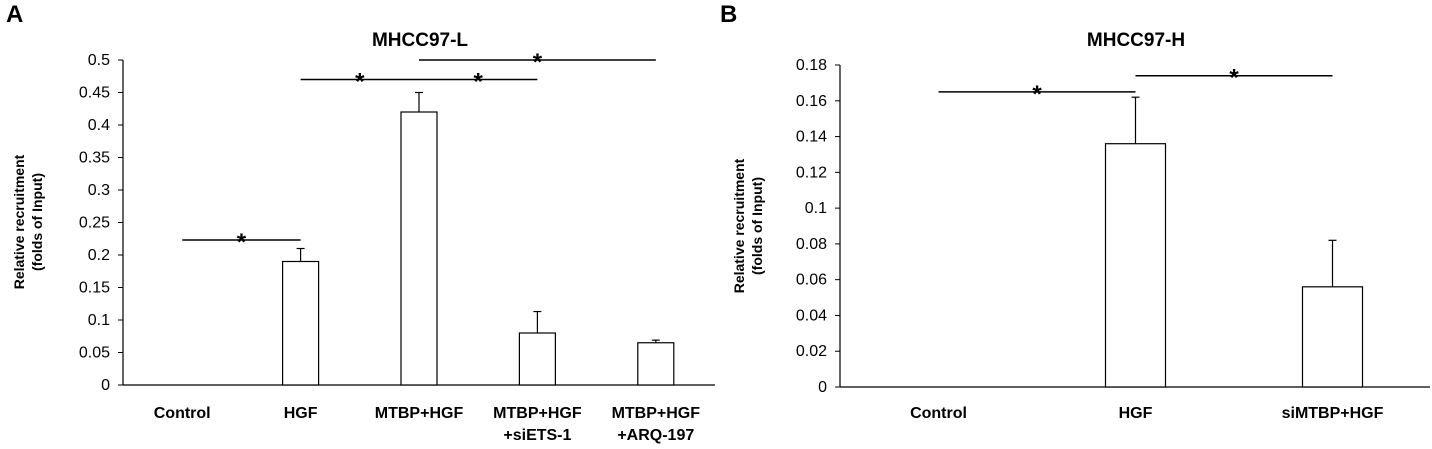 The image size is (1432, 449). What do you see at coordinates (420, 40) in the screenshot?
I see `chart-title: MHCC97-L` at bounding box center [420, 40].